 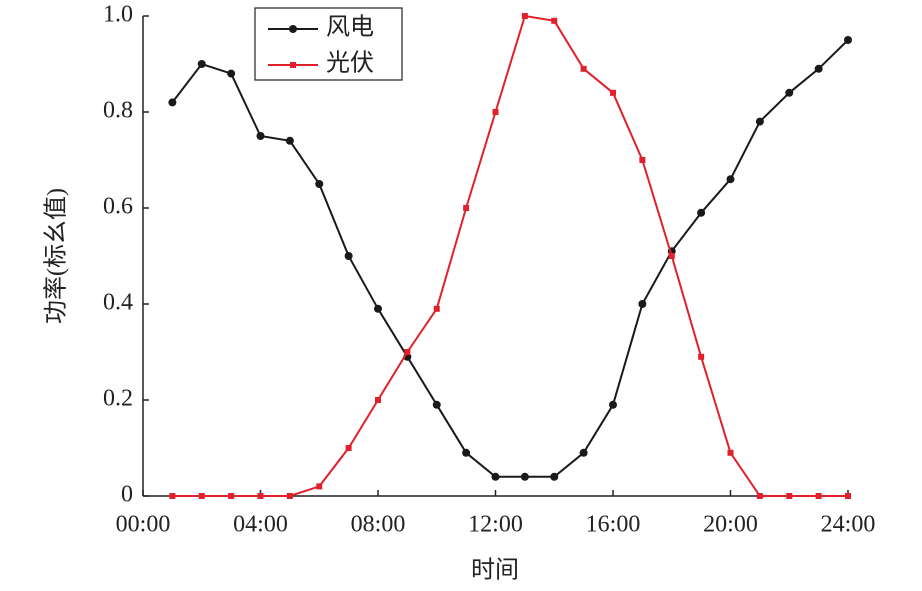 What do you see at coordinates (328, 44) in the screenshot?
I see `legend-box` at bounding box center [328, 44].